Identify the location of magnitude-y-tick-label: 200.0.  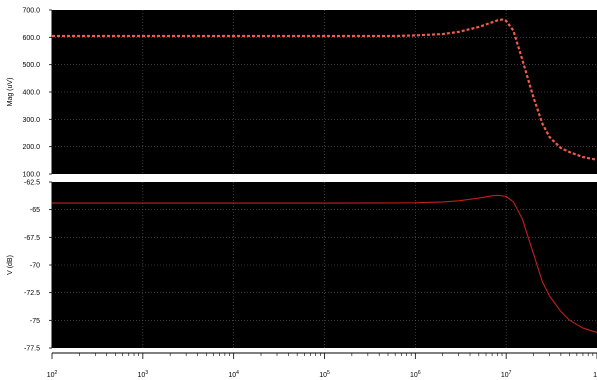
(31, 147).